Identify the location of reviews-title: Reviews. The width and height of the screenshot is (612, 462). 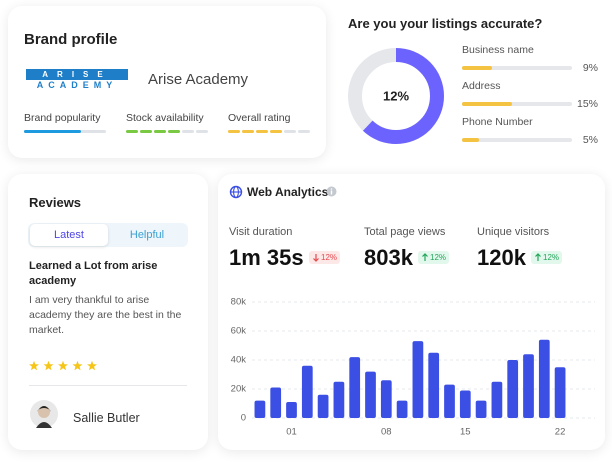
(55, 202).